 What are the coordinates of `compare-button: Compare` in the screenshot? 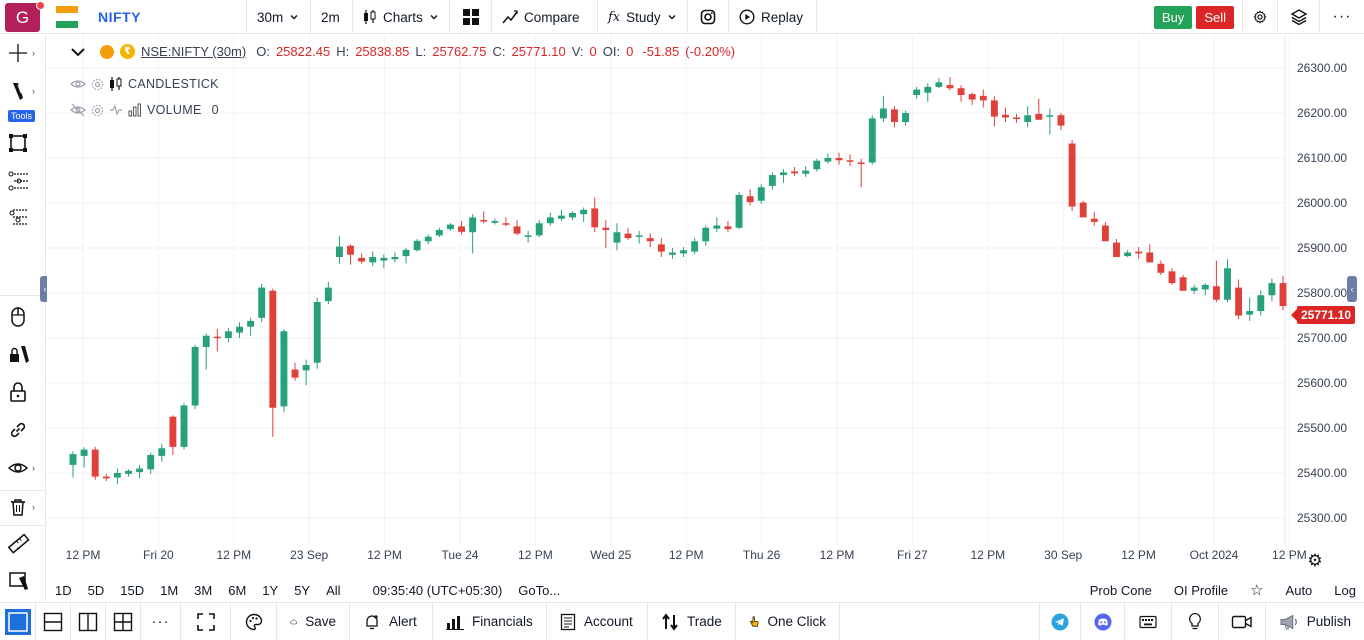 It's located at (545, 17).